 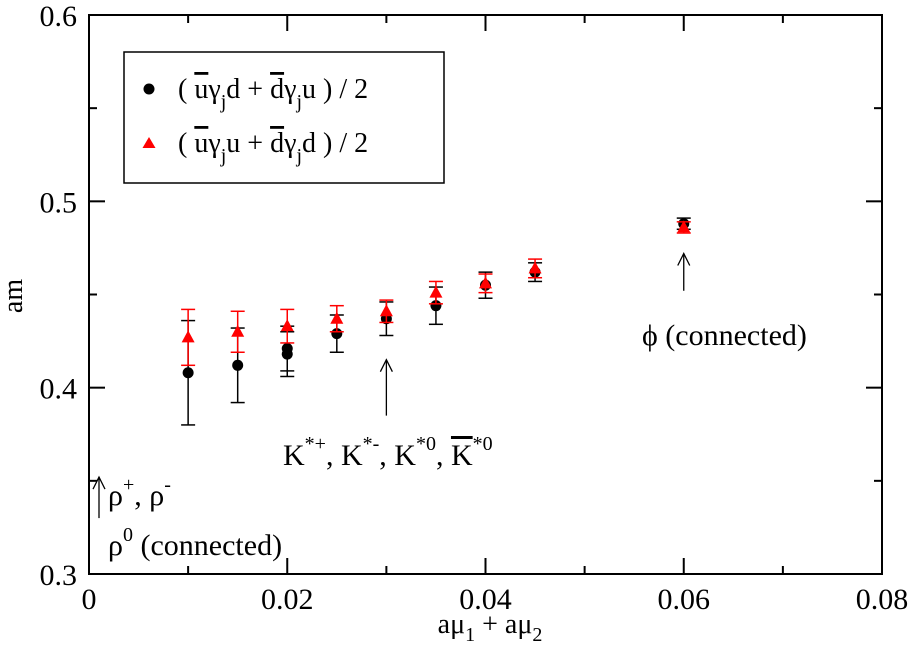 What do you see at coordinates (59, 575) in the screenshot?
I see `y-tick-label: 0.3` at bounding box center [59, 575].